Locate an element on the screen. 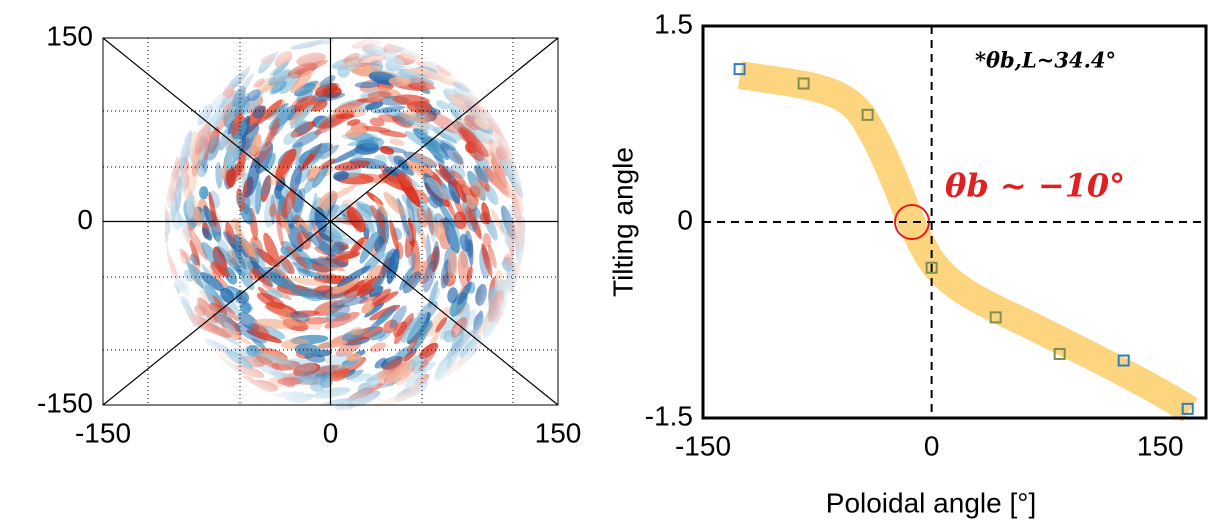  y-axis-label: Tilting angle is located at coordinates (622, 222).